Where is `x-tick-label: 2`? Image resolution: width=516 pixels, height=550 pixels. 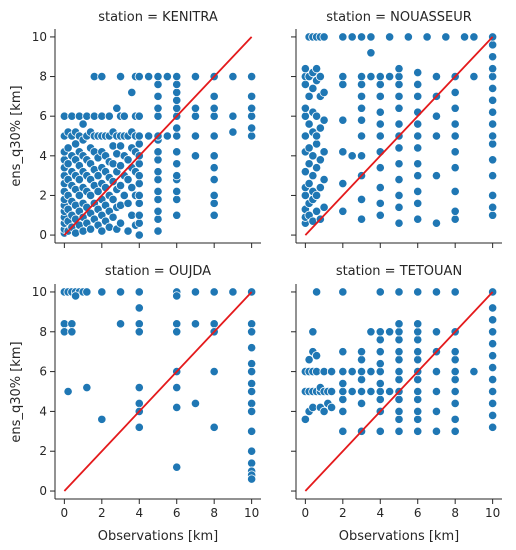
x-tick-label: 2 is located at coordinates (102, 513).